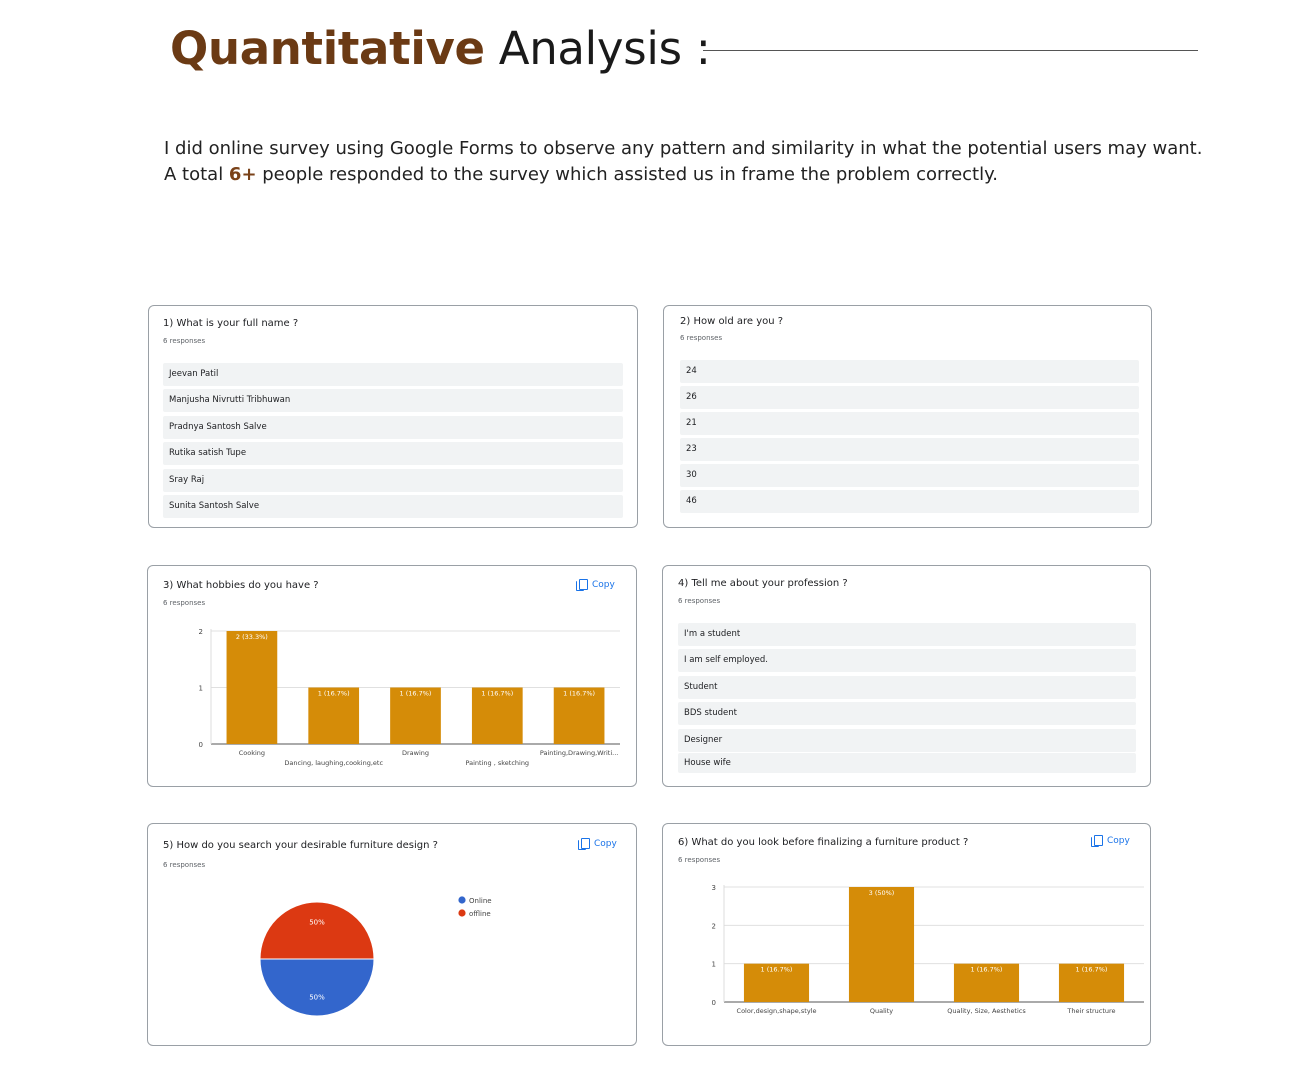 This screenshot has width=1300, height=1065. Describe the element at coordinates (393, 400) in the screenshot. I see `response-item: Manjusha Nivrutti Tribhuwan` at that location.